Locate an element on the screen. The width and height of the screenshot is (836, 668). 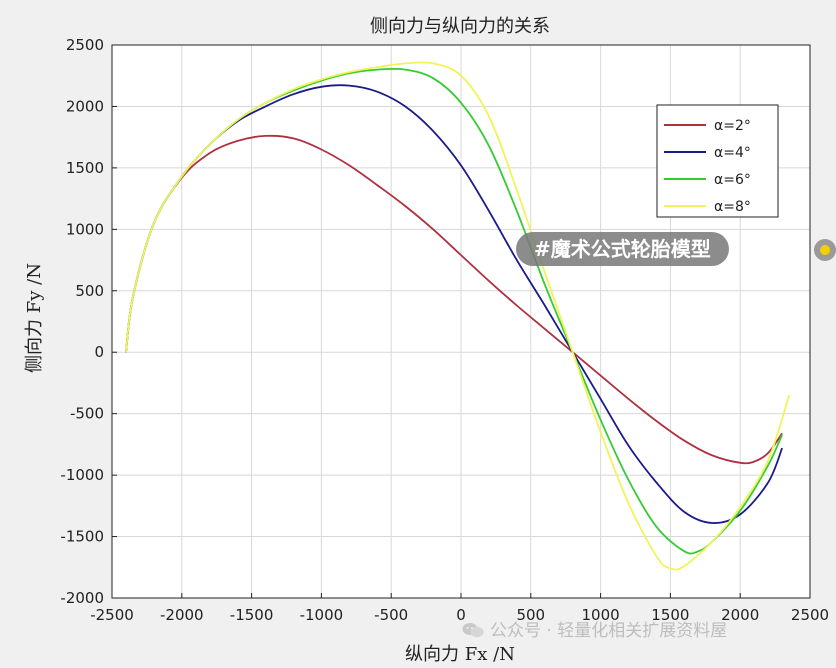
legend-box is located at coordinates (717, 161).